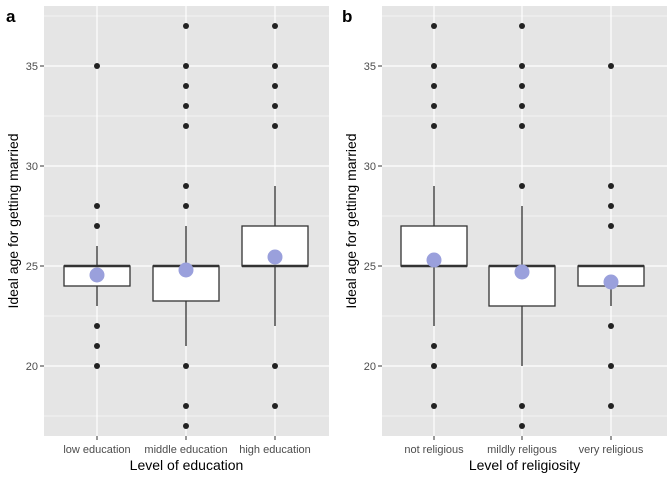 This screenshot has width=672, height=485. What do you see at coordinates (185, 450) in the screenshot?
I see `x-tick-label: middle education` at bounding box center [185, 450].